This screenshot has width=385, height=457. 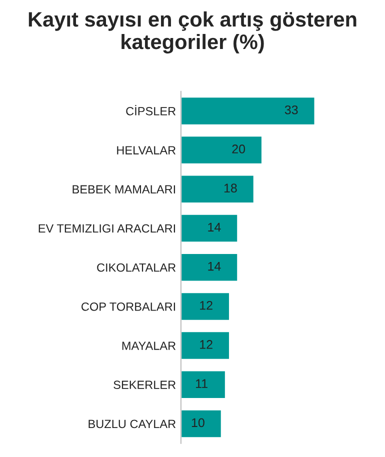 What do you see at coordinates (192, 32) in the screenshot?
I see `chart-title: Kayıt sayısı en çok artış gösteren kategoriler (%)` at bounding box center [192, 32].